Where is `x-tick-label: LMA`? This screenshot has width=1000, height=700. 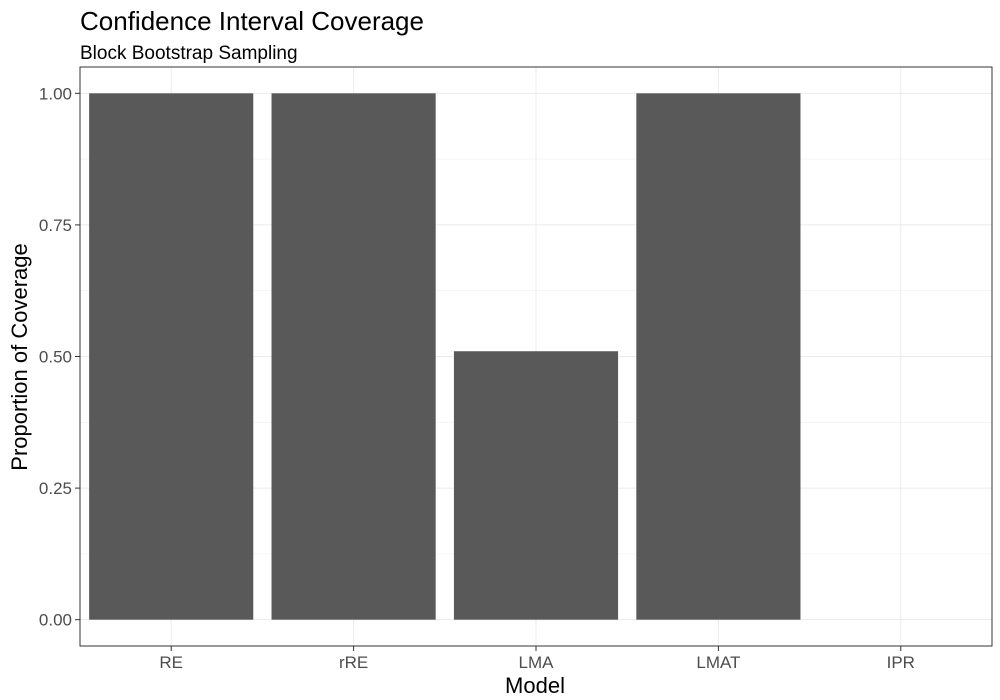 x-tick-label: LMA is located at coordinates (537, 662).